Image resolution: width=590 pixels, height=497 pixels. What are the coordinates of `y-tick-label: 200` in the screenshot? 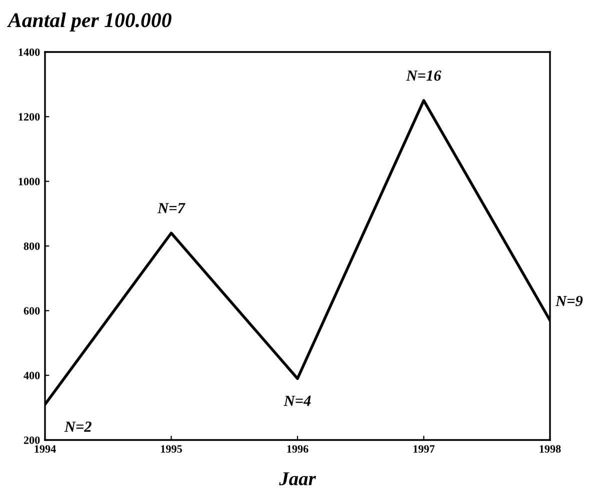 It's located at (32, 440).